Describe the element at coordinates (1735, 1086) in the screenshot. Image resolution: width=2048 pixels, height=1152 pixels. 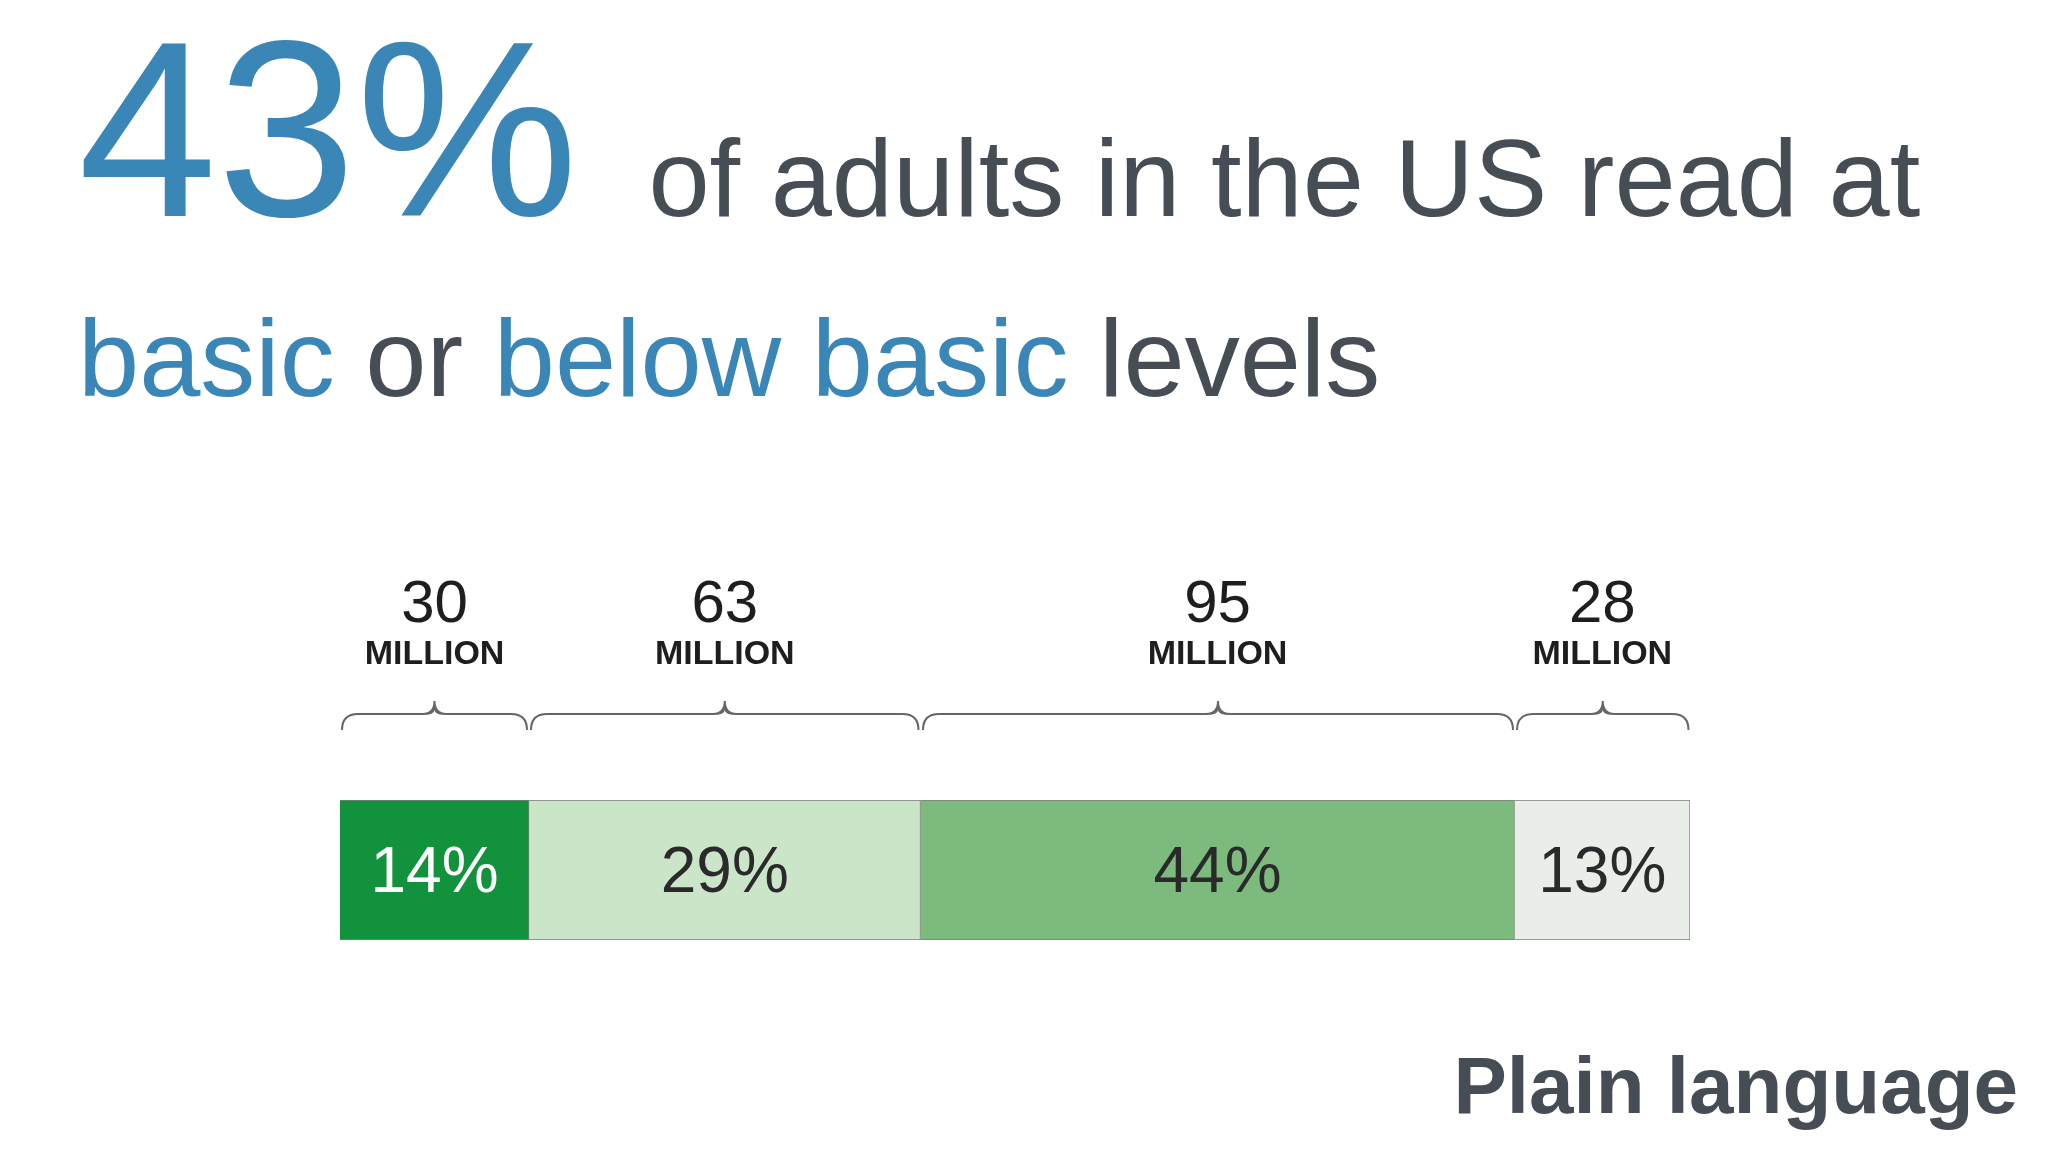
I see `text: Plain language` at that location.